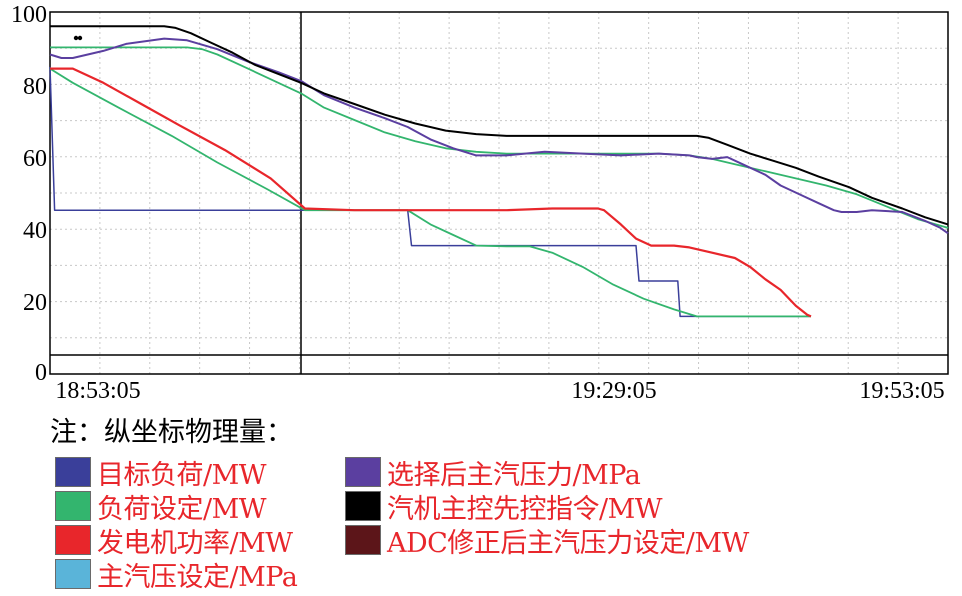  I want to click on legend-label: 选择后主汽压力/MPa, so click(514, 475).